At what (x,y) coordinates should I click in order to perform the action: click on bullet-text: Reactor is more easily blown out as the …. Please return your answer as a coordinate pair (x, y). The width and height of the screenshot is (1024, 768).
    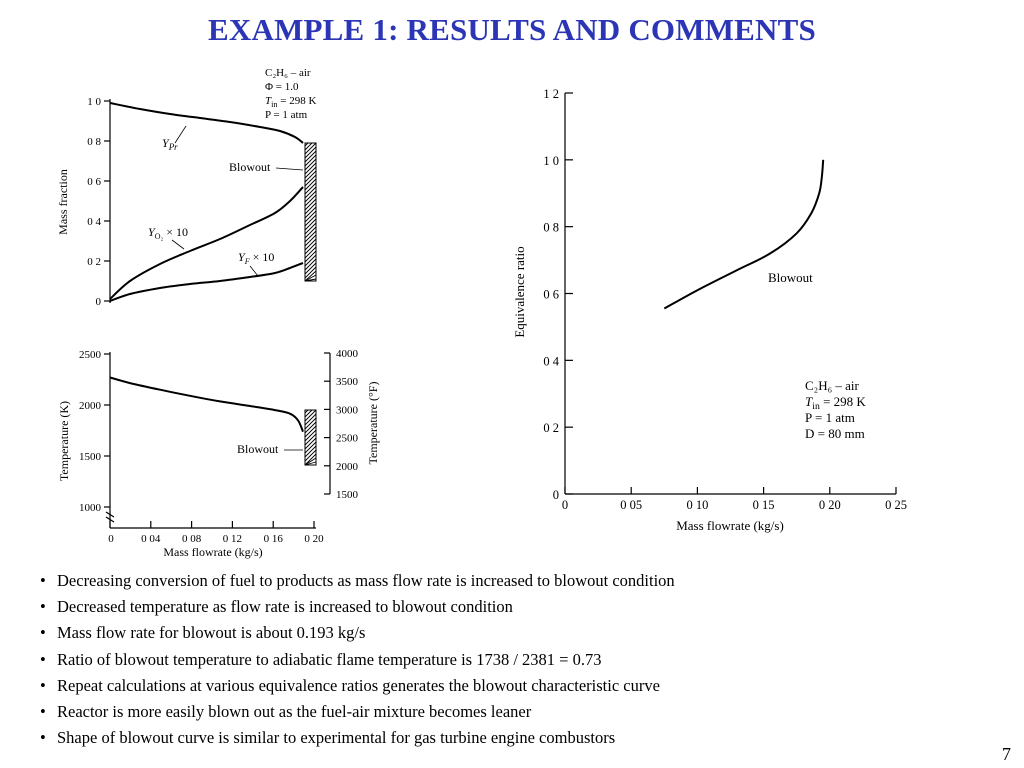
    Looking at the image, I should click on (294, 712).